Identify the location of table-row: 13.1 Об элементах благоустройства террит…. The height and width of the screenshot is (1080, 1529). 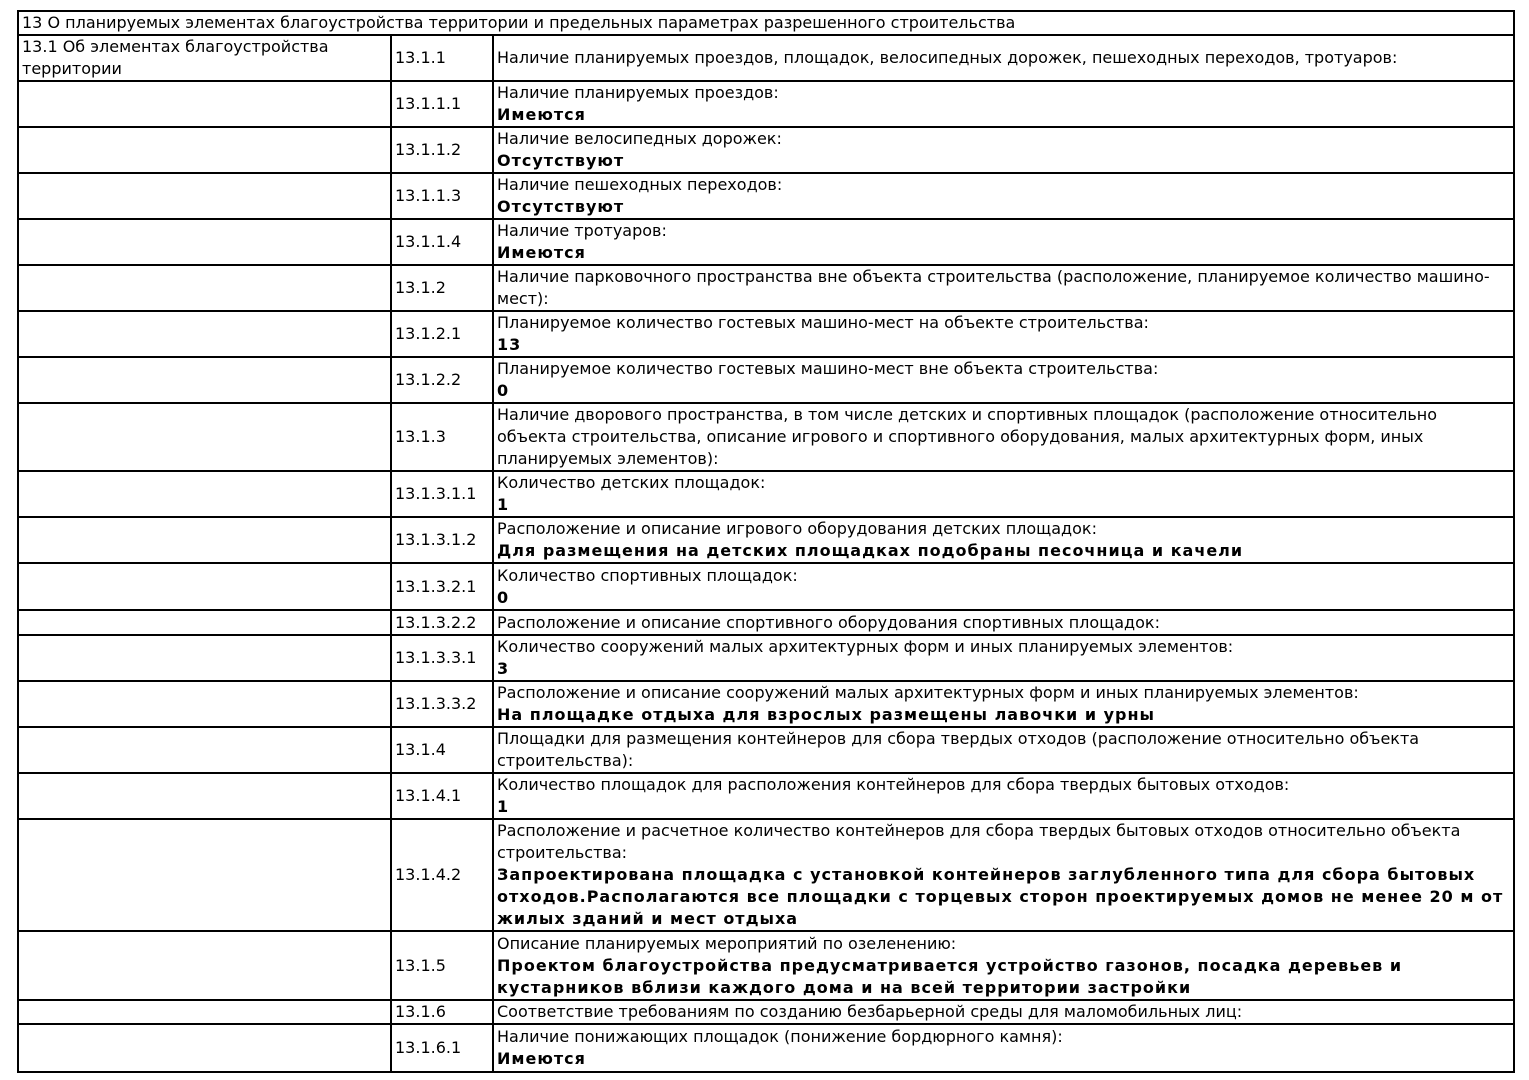
(766, 58).